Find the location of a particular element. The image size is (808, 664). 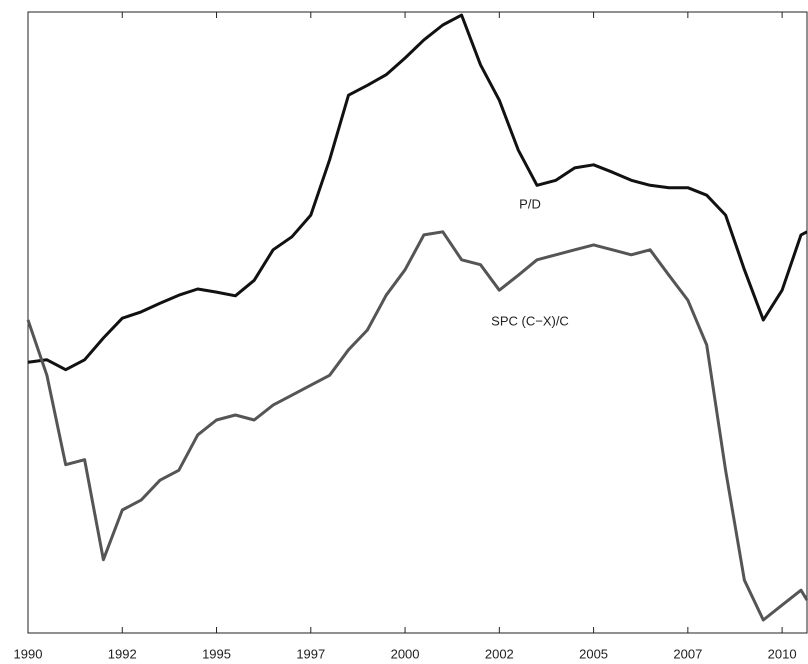

annotation: SPC (C−X)/C is located at coordinates (530, 320).